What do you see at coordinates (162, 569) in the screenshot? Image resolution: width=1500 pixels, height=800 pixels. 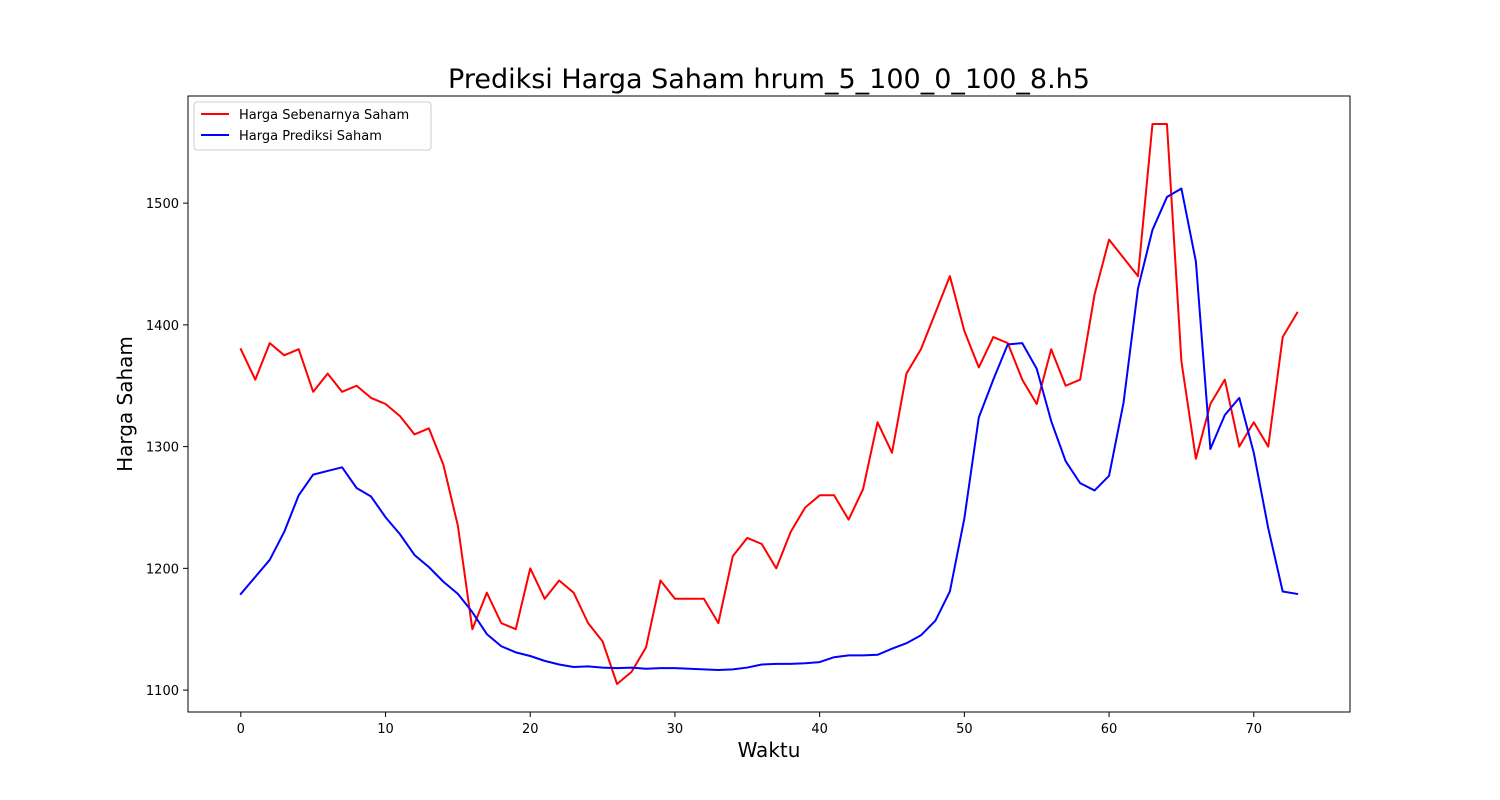 I see `y-tick-label: 1200` at bounding box center [162, 569].